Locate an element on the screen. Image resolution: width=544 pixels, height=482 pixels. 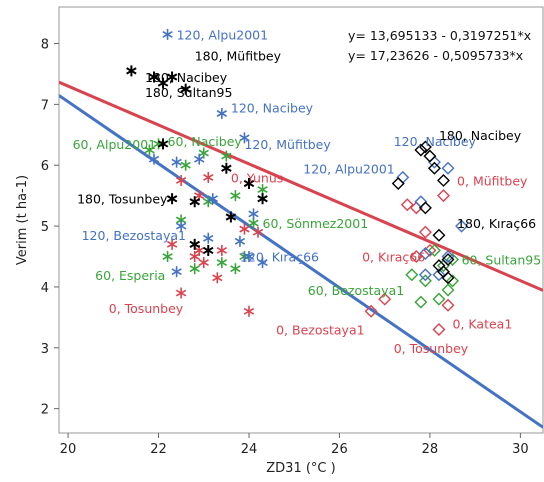
y-tick-label: 4 is located at coordinates (45, 288).